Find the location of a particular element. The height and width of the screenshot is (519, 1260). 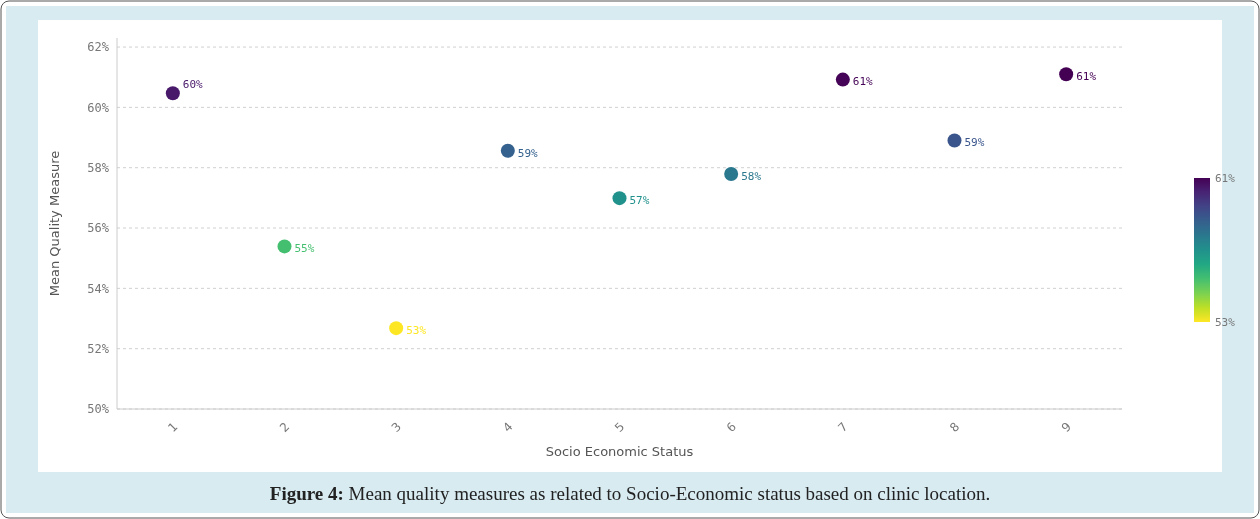

y-axis-title: Mean Quality Measure is located at coordinates (54, 223).